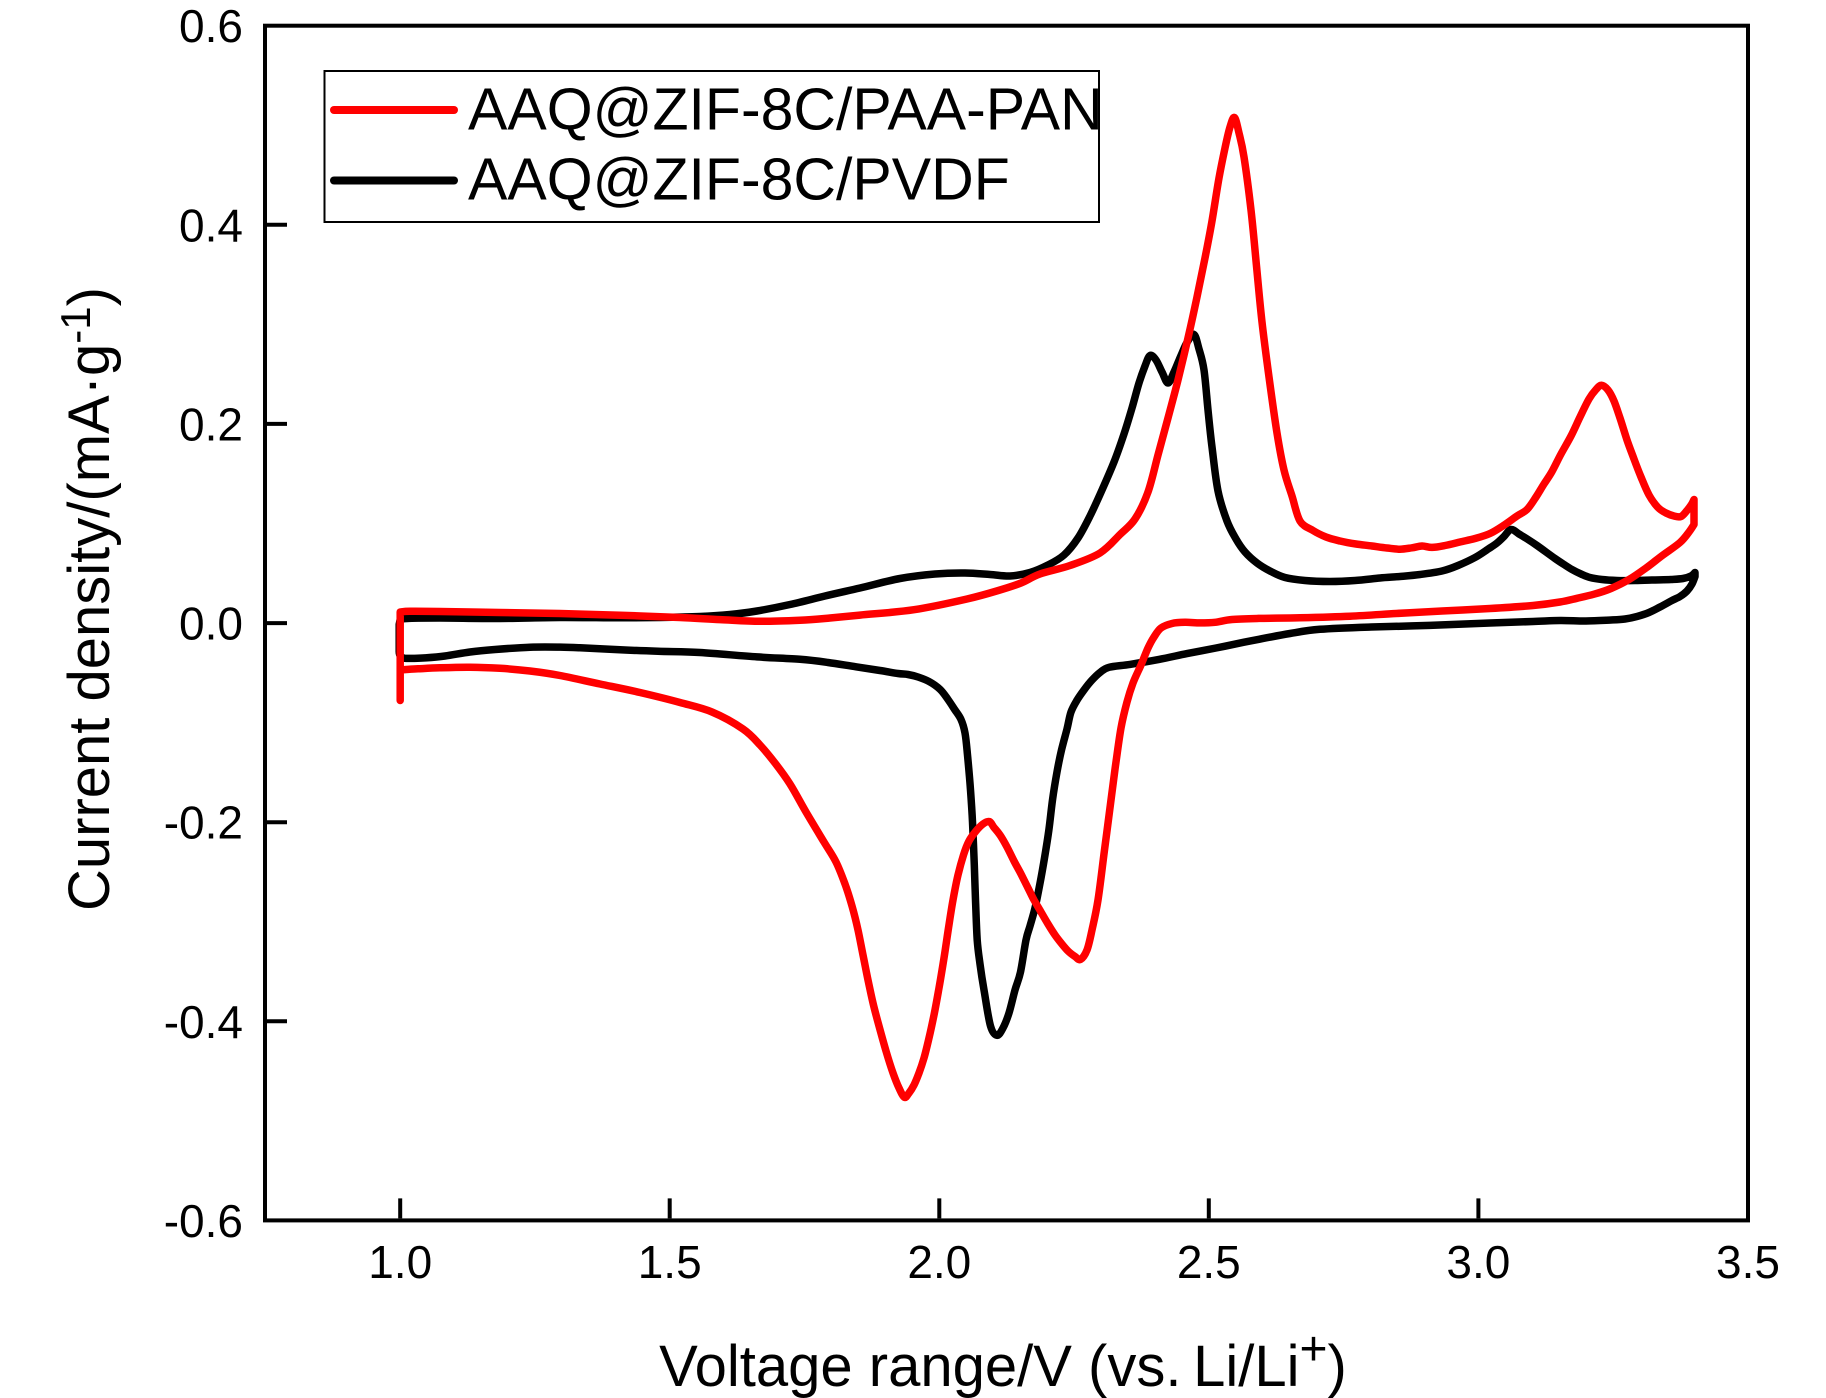  I want to click on svg-text: 1.5, so click(670, 1262).